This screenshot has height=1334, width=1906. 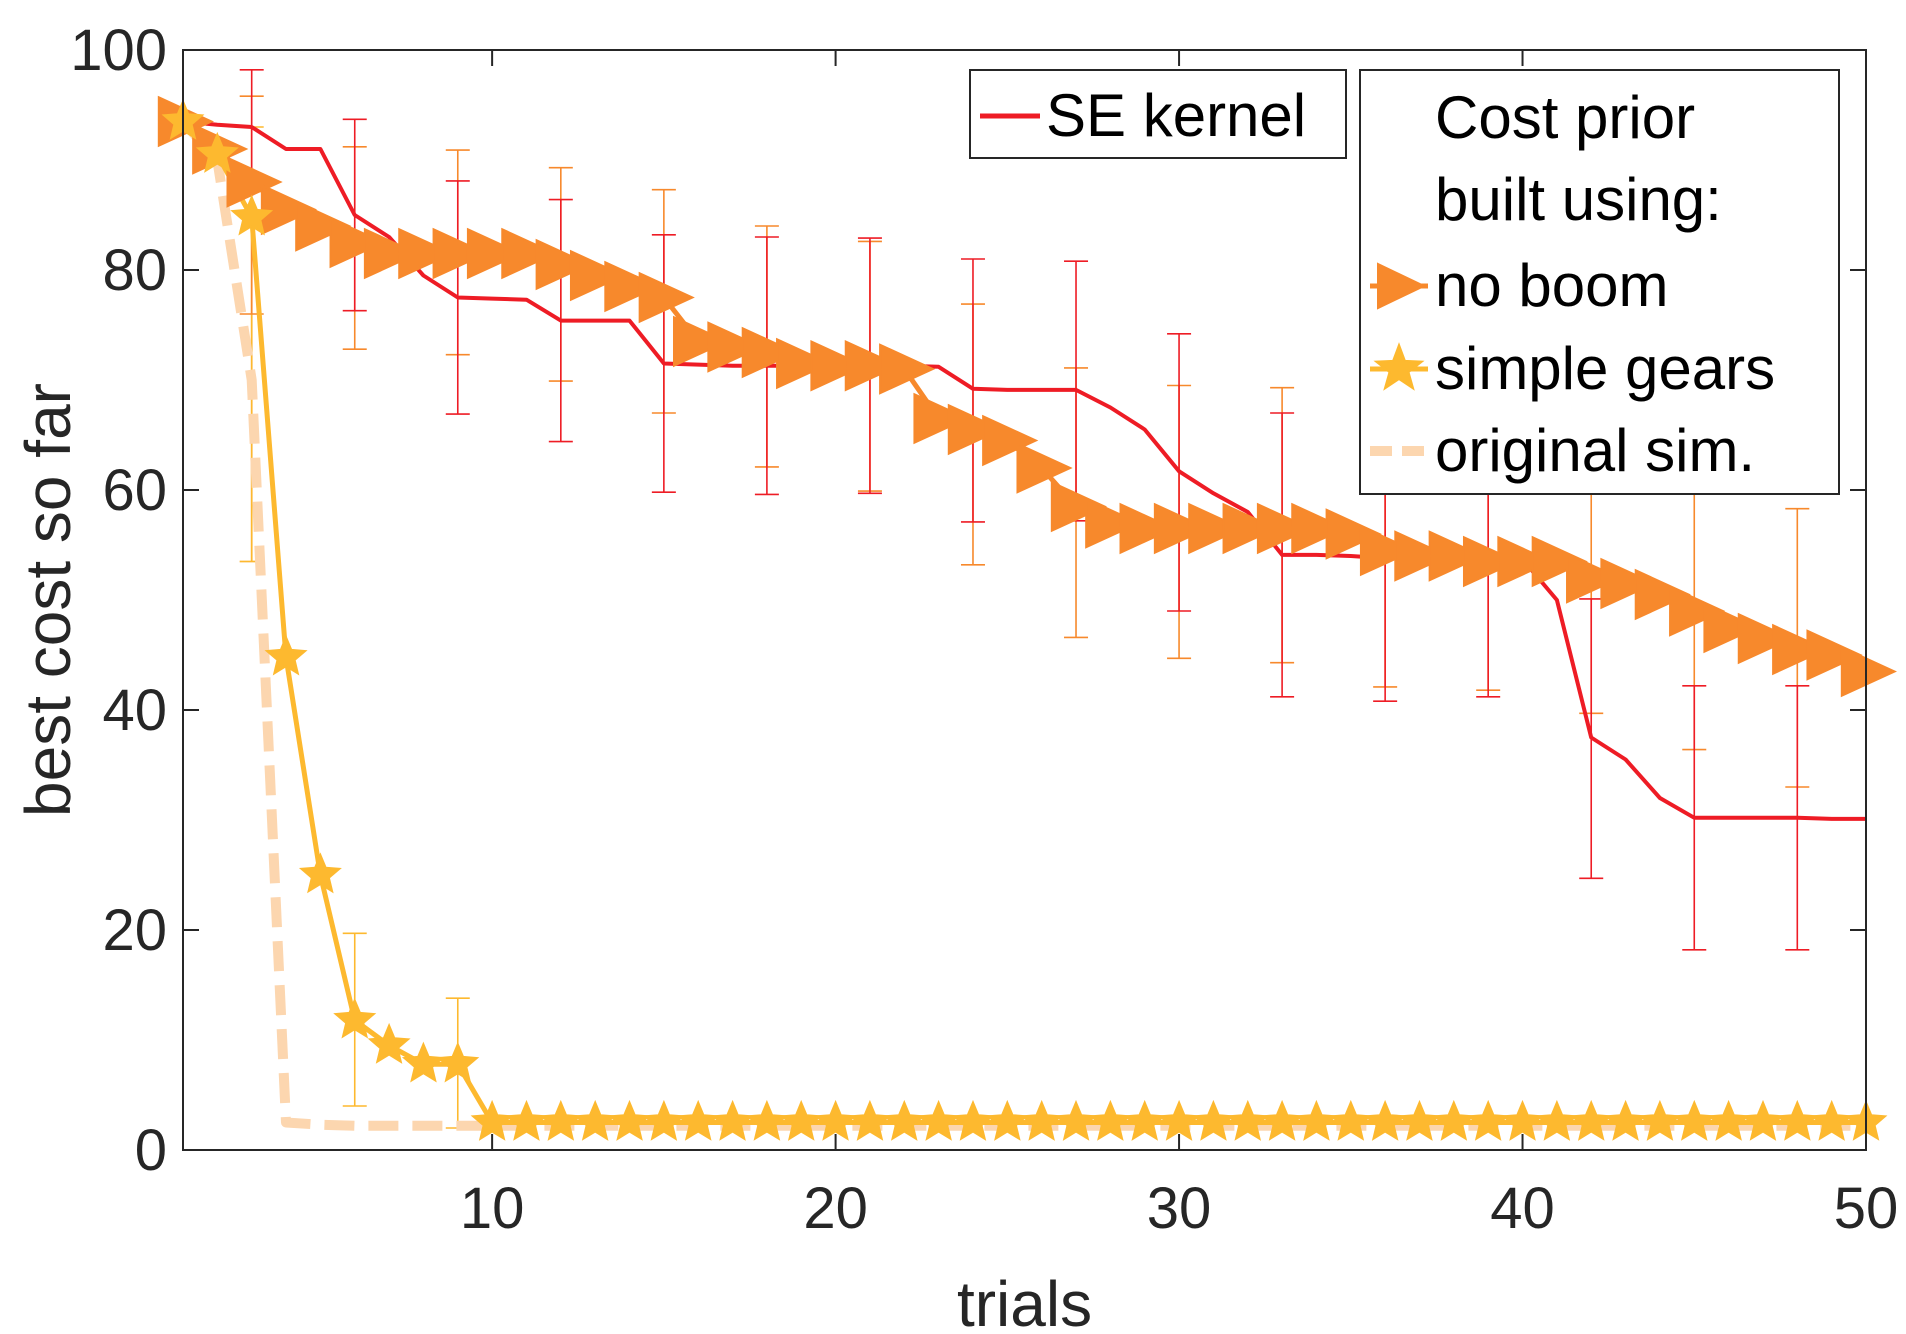 I want to click on legend-title-line1: Cost prior, so click(x=1565, y=117).